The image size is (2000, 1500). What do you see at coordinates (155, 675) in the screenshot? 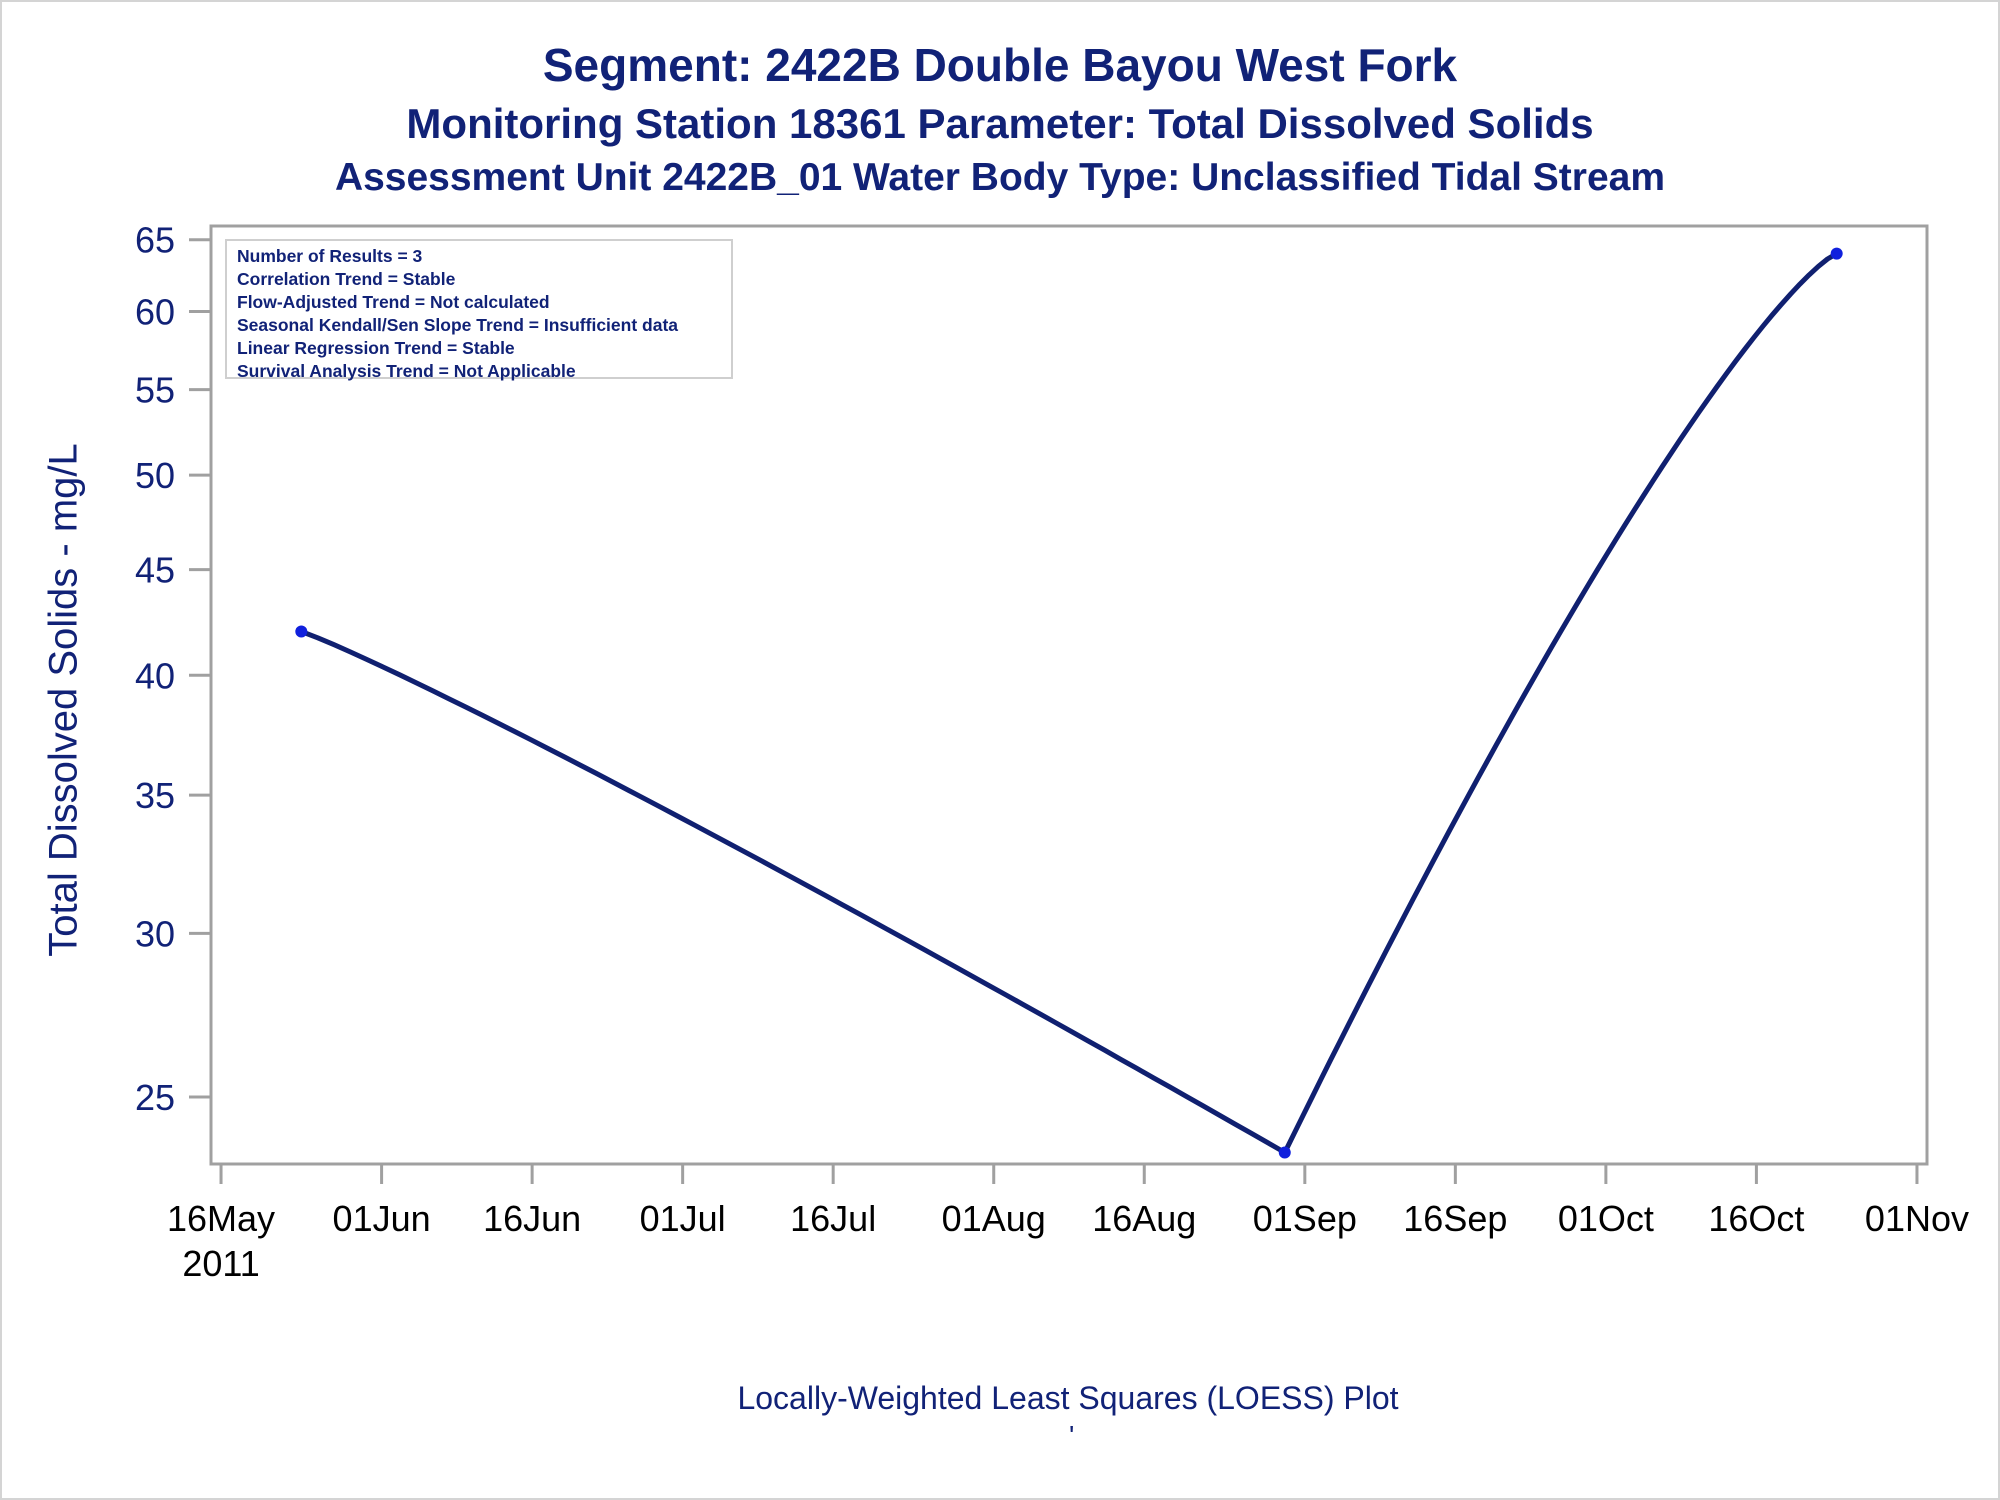
I see `y-tick-label: 40` at bounding box center [155, 675].